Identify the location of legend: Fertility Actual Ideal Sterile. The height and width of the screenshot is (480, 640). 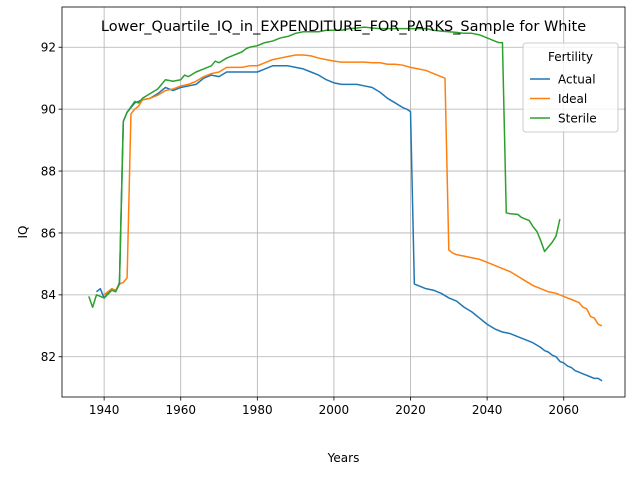
(570, 87).